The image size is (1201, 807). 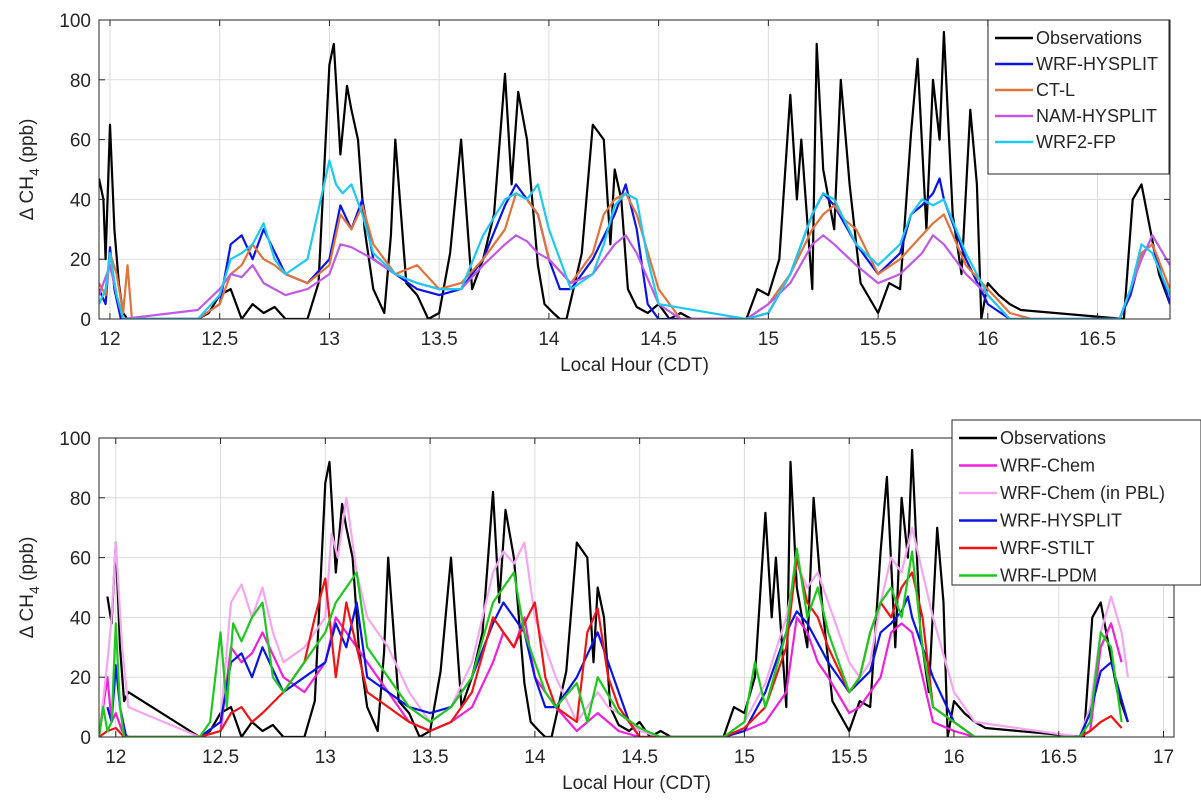 What do you see at coordinates (611, 676) in the screenshot?
I see `series-line-wrf-chem` at bounding box center [611, 676].